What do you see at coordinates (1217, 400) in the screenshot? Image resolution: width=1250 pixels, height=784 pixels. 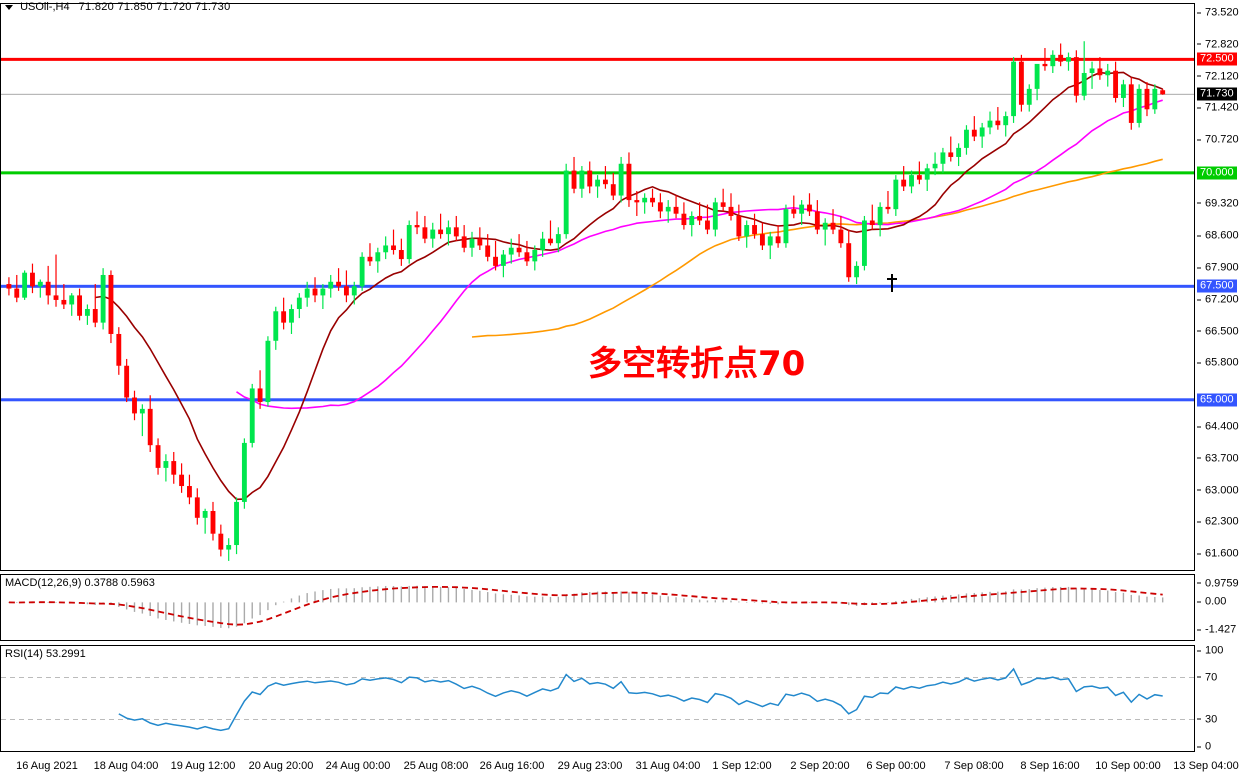 I see `support-level-badge-2: 65.000` at bounding box center [1217, 400].